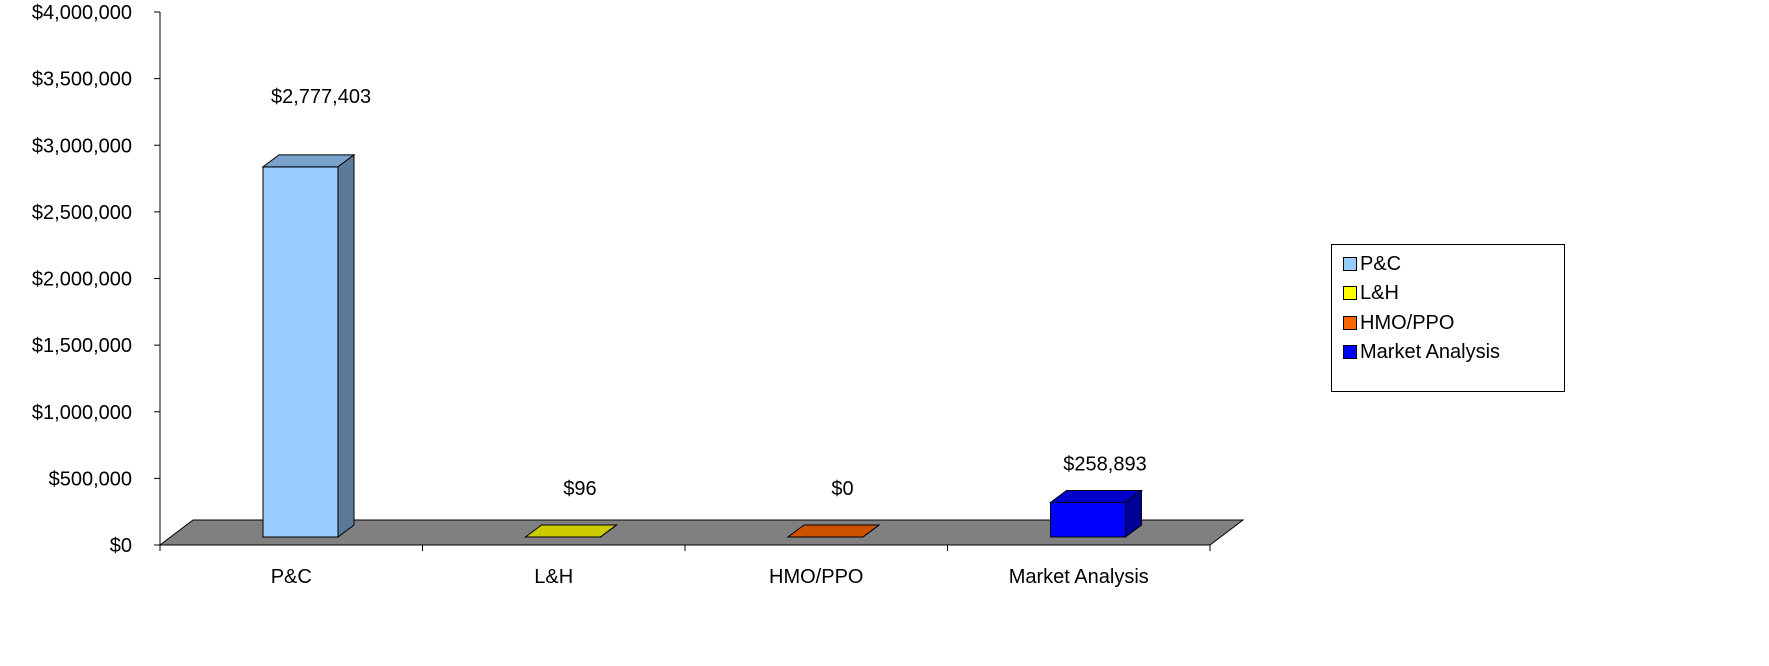 This screenshot has height=666, width=1769. I want to click on data-label: $0, so click(842, 489).